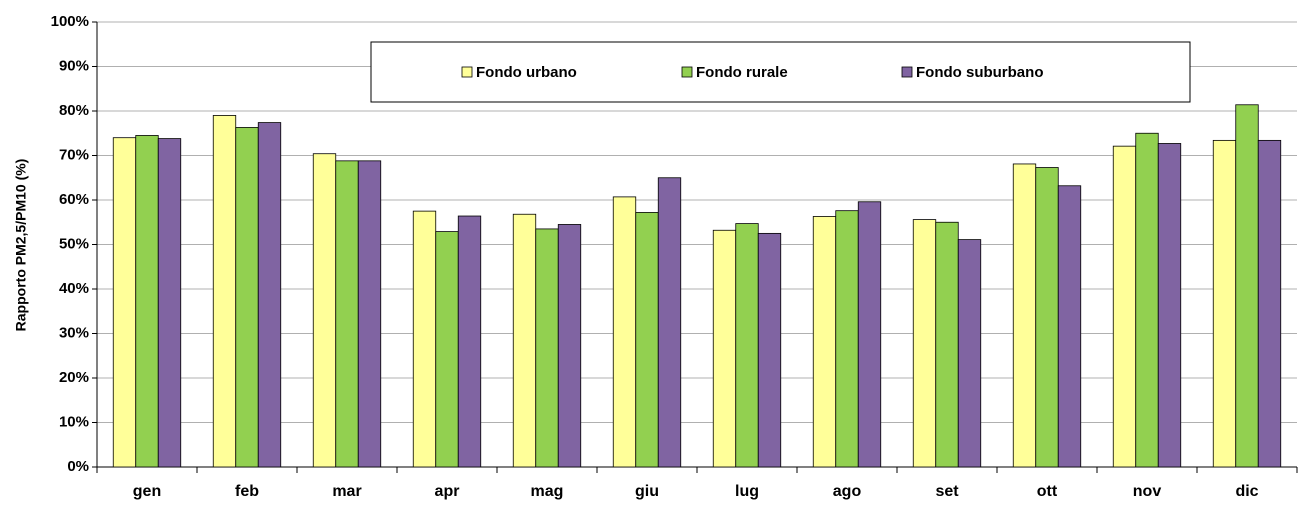 The image size is (1307, 510). I want to click on legend-label: Fondo suburbano, so click(979, 72).